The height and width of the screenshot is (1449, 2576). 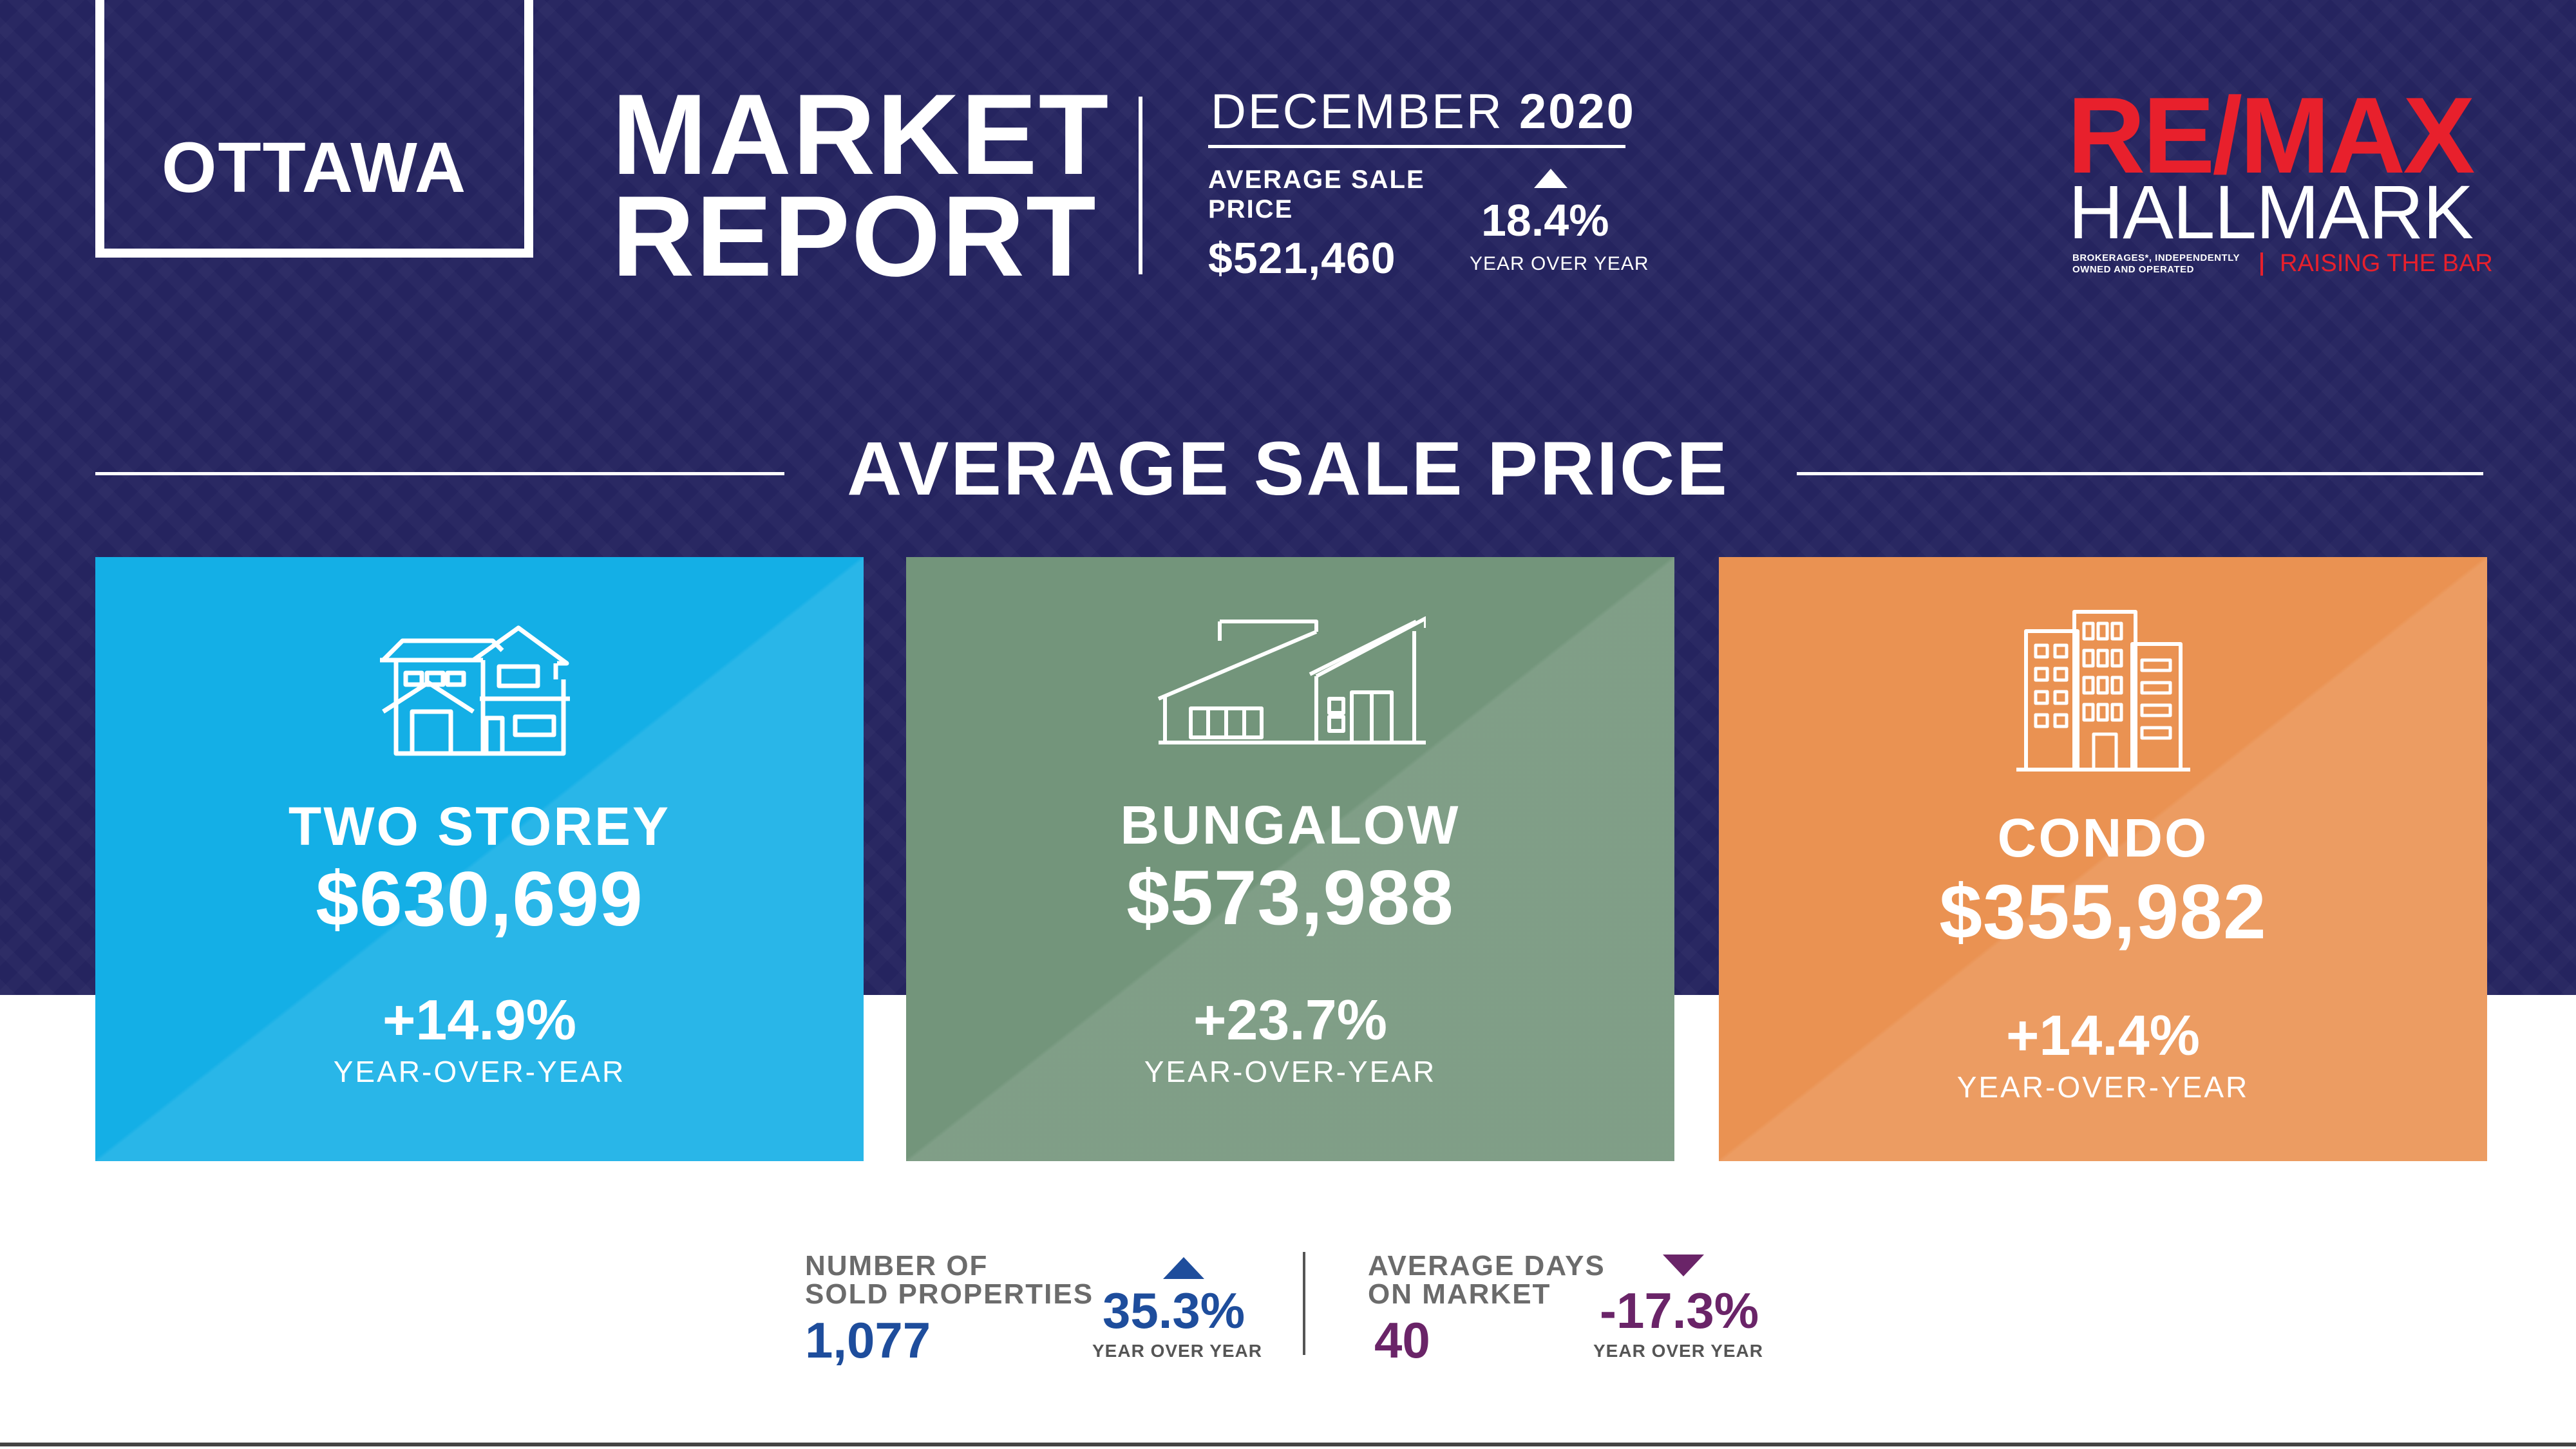 What do you see at coordinates (1177, 1351) in the screenshot?
I see `sold-properties-caption: YEAR OVER YEAR` at bounding box center [1177, 1351].